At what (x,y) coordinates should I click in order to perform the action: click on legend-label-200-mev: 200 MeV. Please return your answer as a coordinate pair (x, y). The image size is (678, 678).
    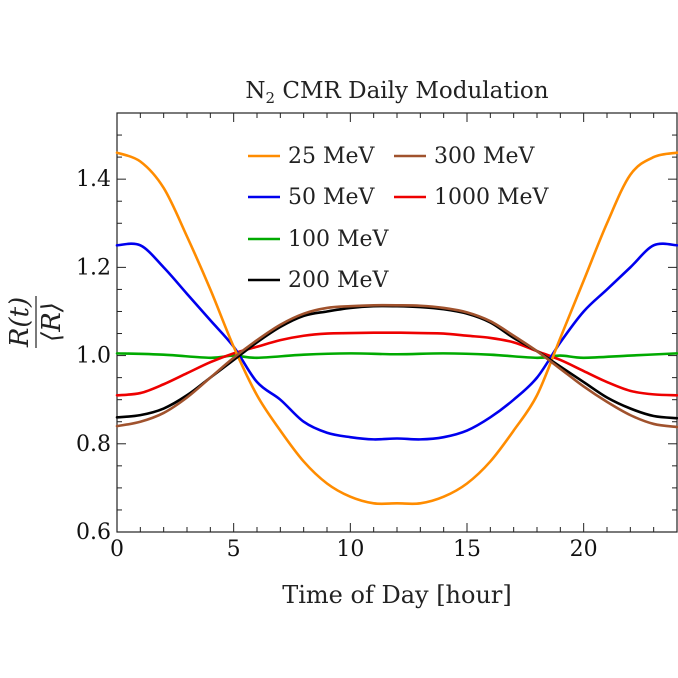
    Looking at the image, I should click on (339, 280).